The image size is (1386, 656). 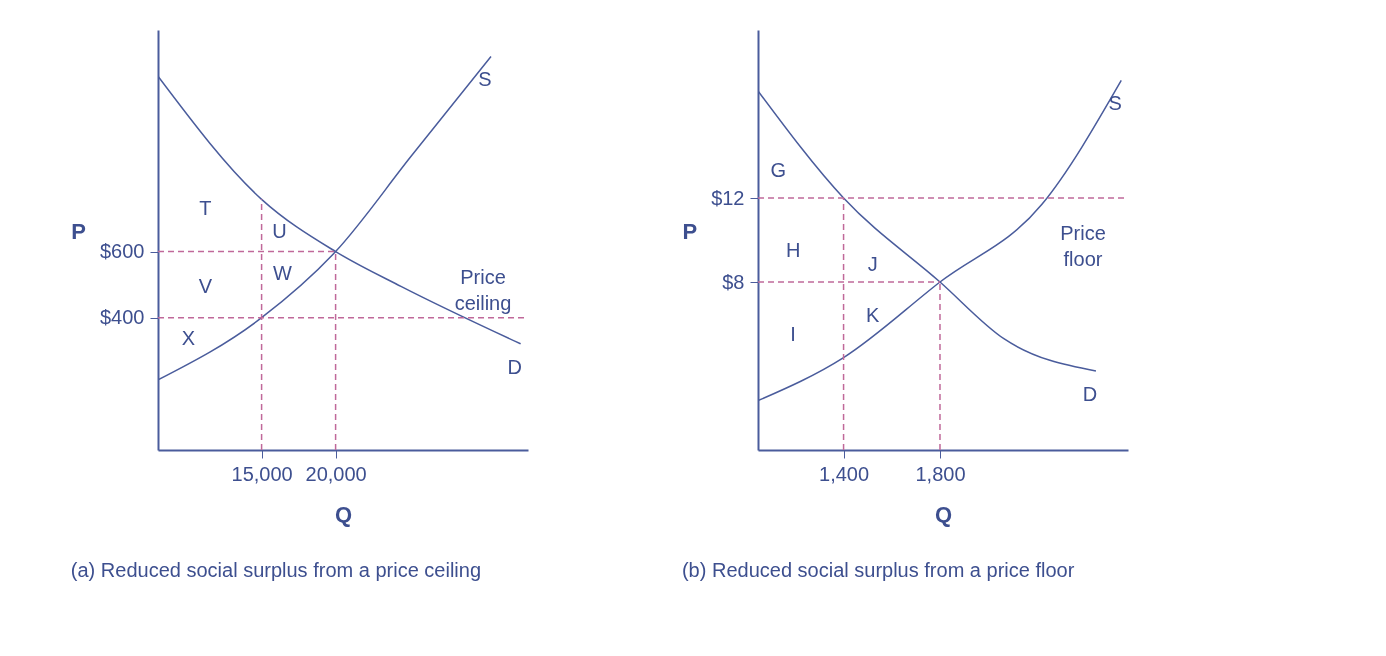 What do you see at coordinates (336, 473) in the screenshot?
I see `x-tick-label: 20,000` at bounding box center [336, 473].